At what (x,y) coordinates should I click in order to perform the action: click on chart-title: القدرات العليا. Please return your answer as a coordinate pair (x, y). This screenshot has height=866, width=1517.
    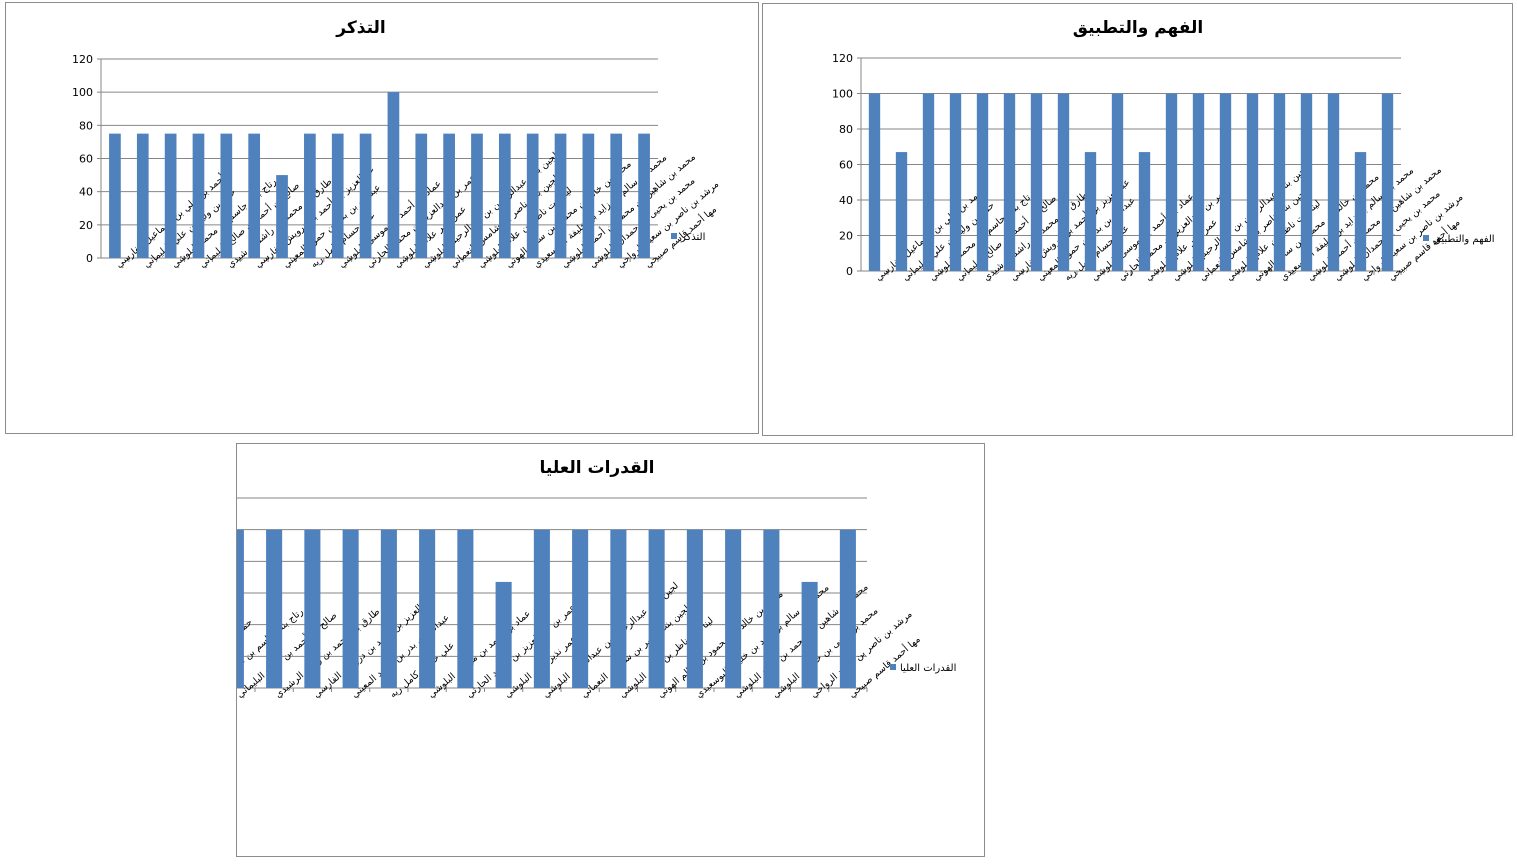
    Looking at the image, I should click on (597, 468).